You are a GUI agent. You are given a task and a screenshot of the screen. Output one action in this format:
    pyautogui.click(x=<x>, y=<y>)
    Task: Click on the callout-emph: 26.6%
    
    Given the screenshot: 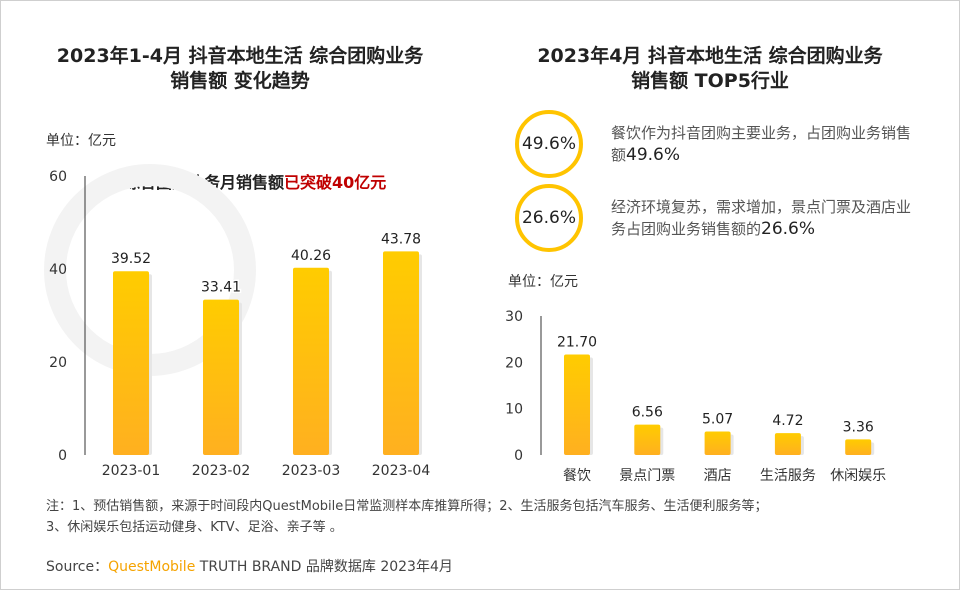 What is the action you would take?
    pyautogui.click(x=788, y=229)
    